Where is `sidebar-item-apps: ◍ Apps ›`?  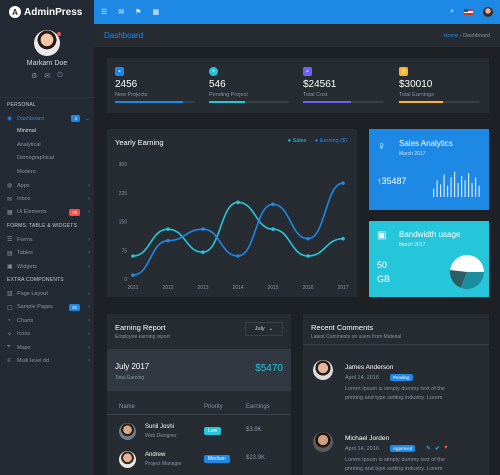 sidebar-item-apps: ◍ Apps › is located at coordinates (47, 185).